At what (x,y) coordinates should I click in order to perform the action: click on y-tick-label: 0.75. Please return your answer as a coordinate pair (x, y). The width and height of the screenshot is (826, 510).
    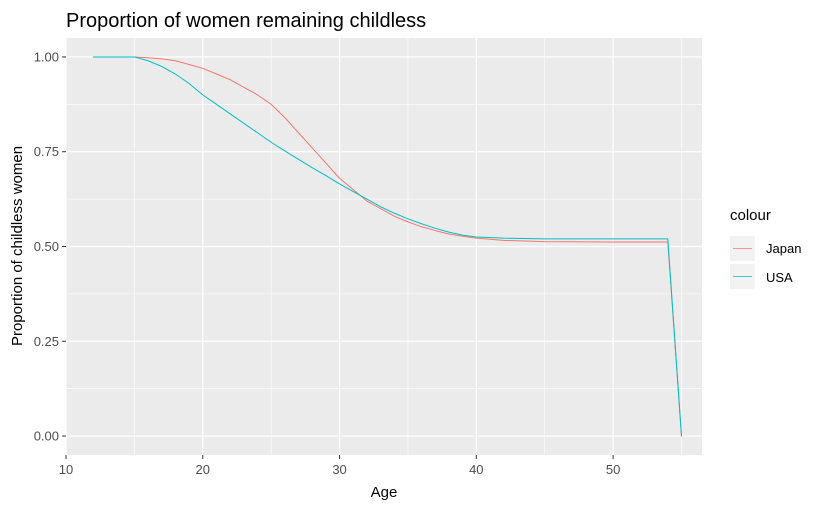
    Looking at the image, I should click on (46, 151).